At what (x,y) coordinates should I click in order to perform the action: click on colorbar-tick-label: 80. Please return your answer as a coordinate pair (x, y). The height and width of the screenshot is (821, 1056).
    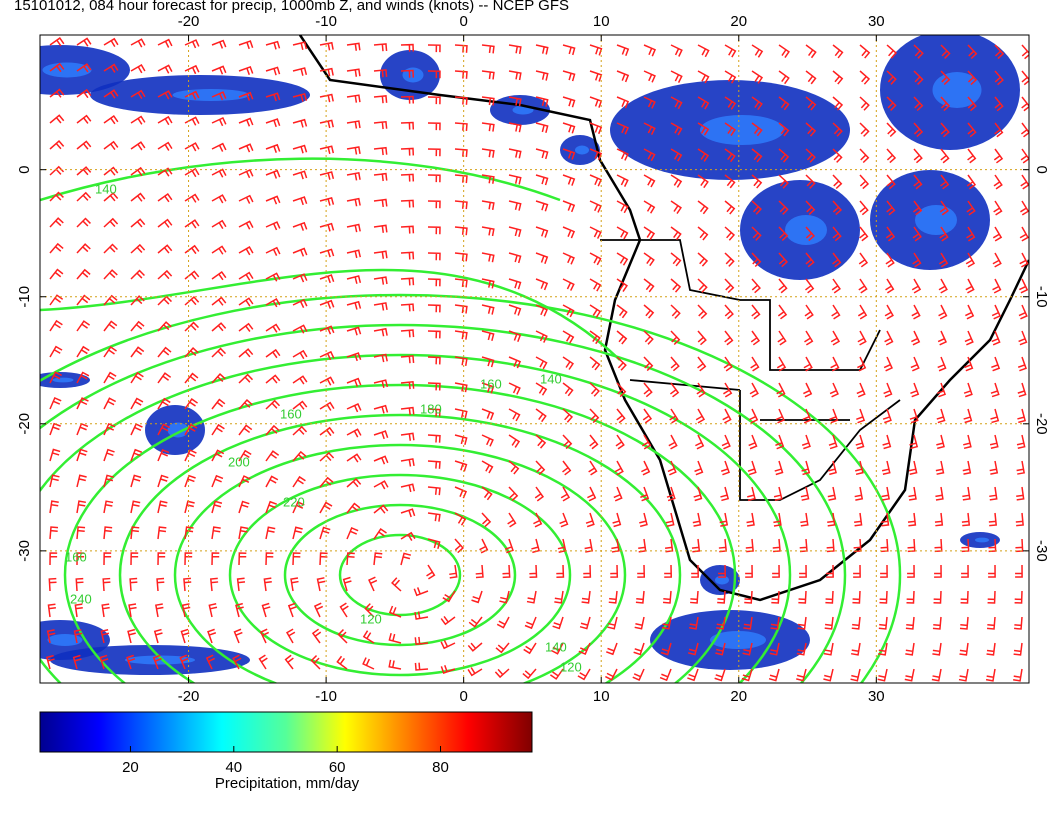
    Looking at the image, I should click on (440, 767).